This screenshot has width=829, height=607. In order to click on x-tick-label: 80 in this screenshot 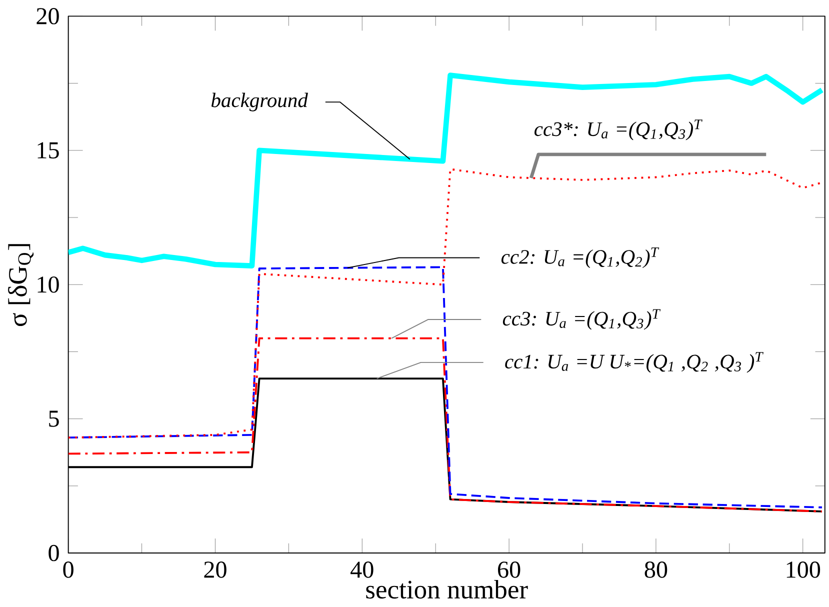, I will do `click(656, 570)`.